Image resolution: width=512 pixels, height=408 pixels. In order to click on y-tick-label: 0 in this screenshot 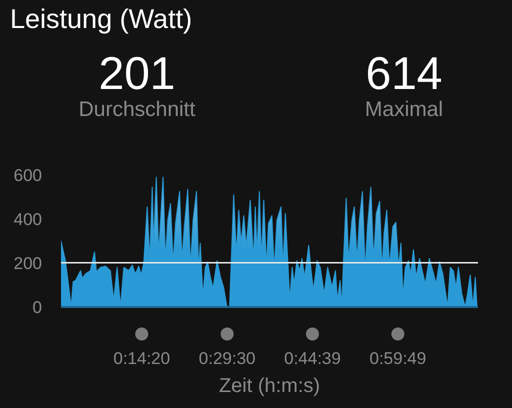, I will do `click(37, 308)`.